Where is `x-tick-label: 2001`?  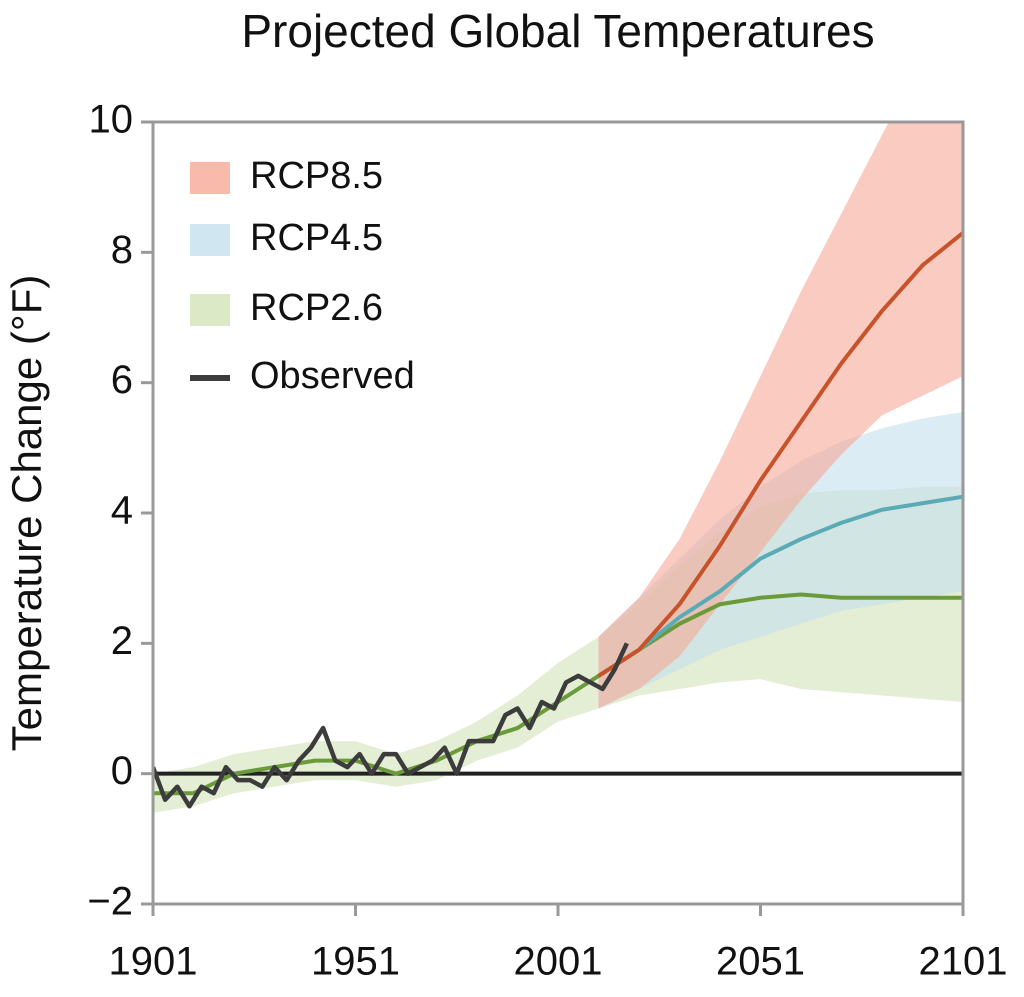 x-tick-label: 2001 is located at coordinates (558, 962).